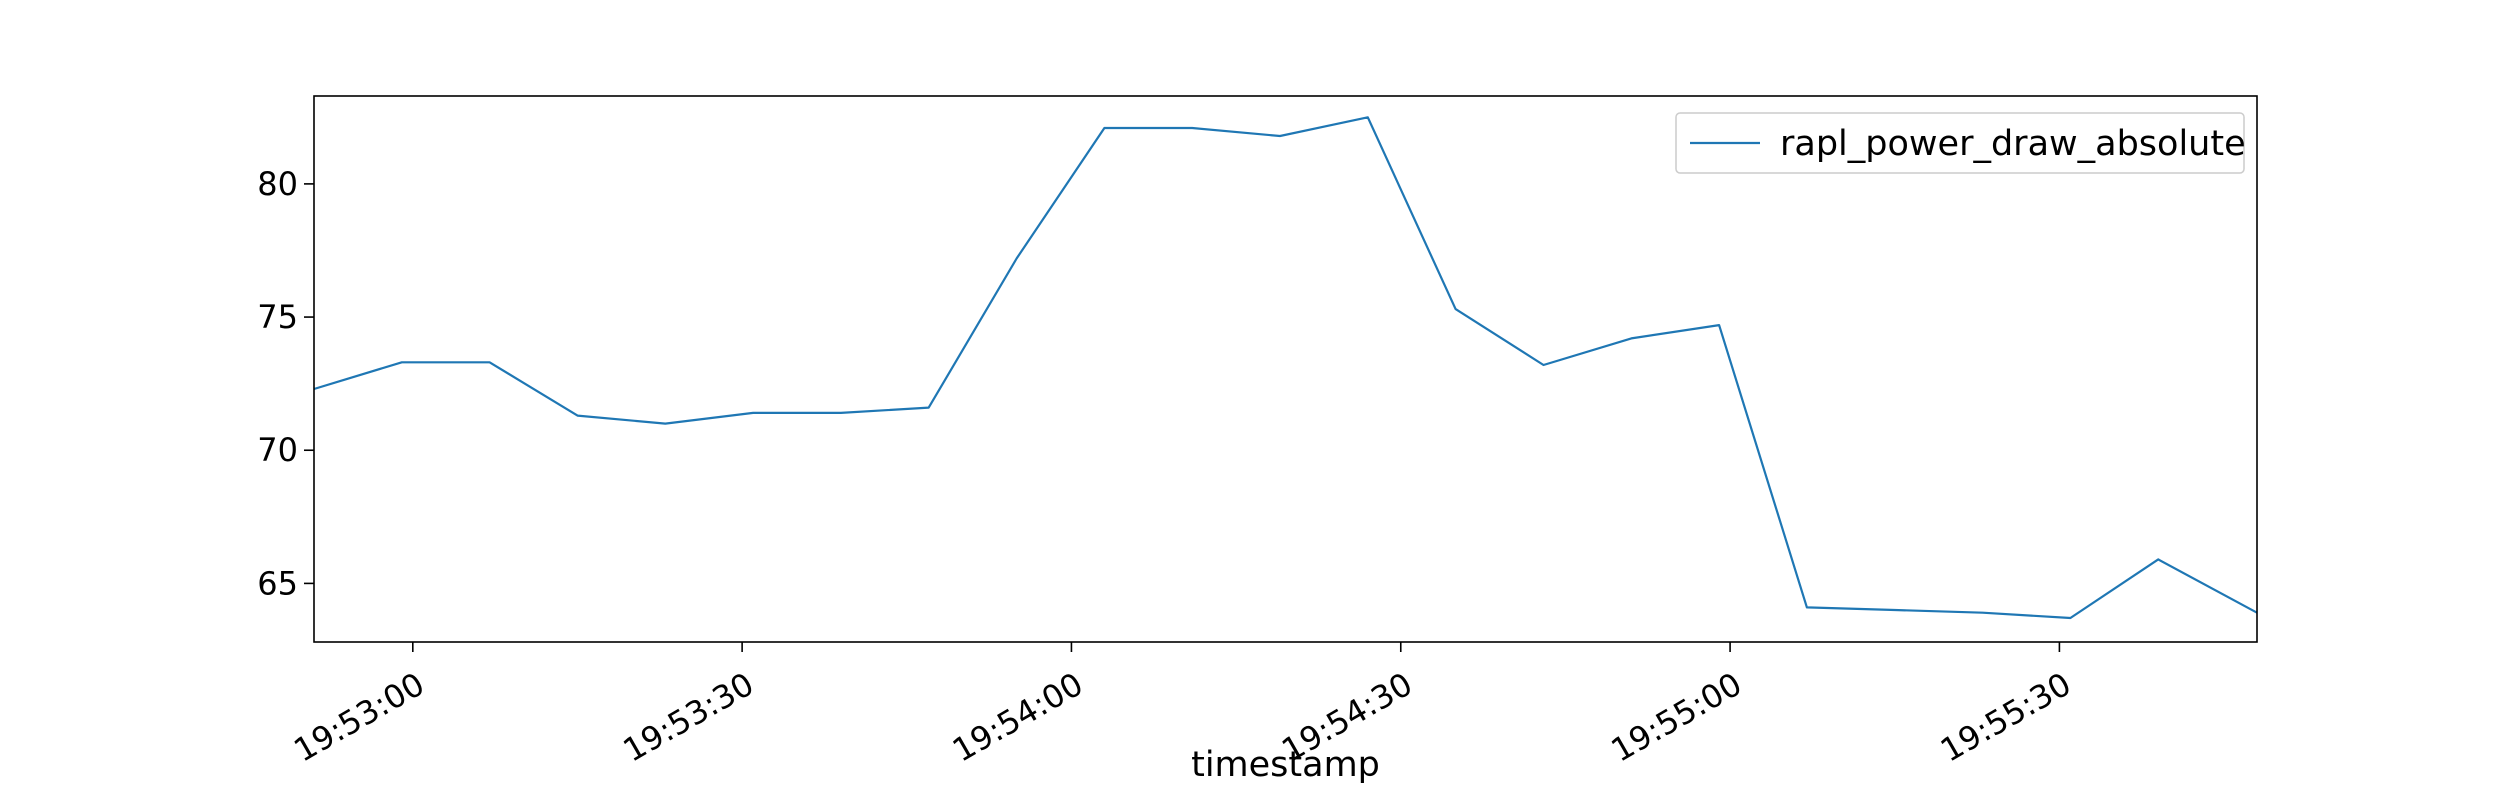 The image size is (2500, 800). Describe the element at coordinates (277, 583) in the screenshot. I see `y-tick-label: 65` at that location.